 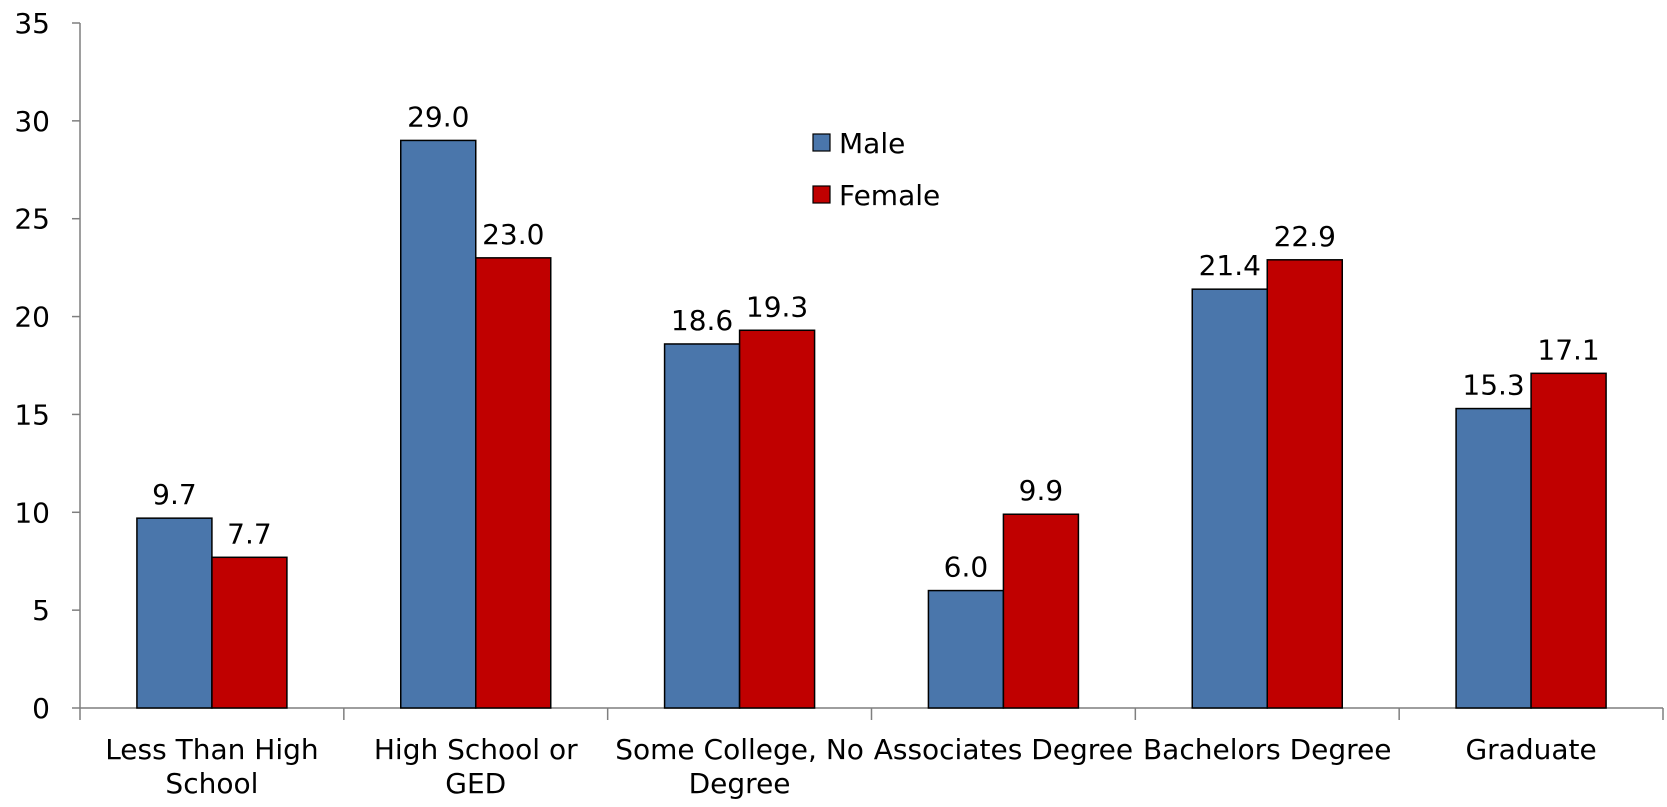 What do you see at coordinates (1568, 349) in the screenshot?
I see `data-label-female: 17.1` at bounding box center [1568, 349].